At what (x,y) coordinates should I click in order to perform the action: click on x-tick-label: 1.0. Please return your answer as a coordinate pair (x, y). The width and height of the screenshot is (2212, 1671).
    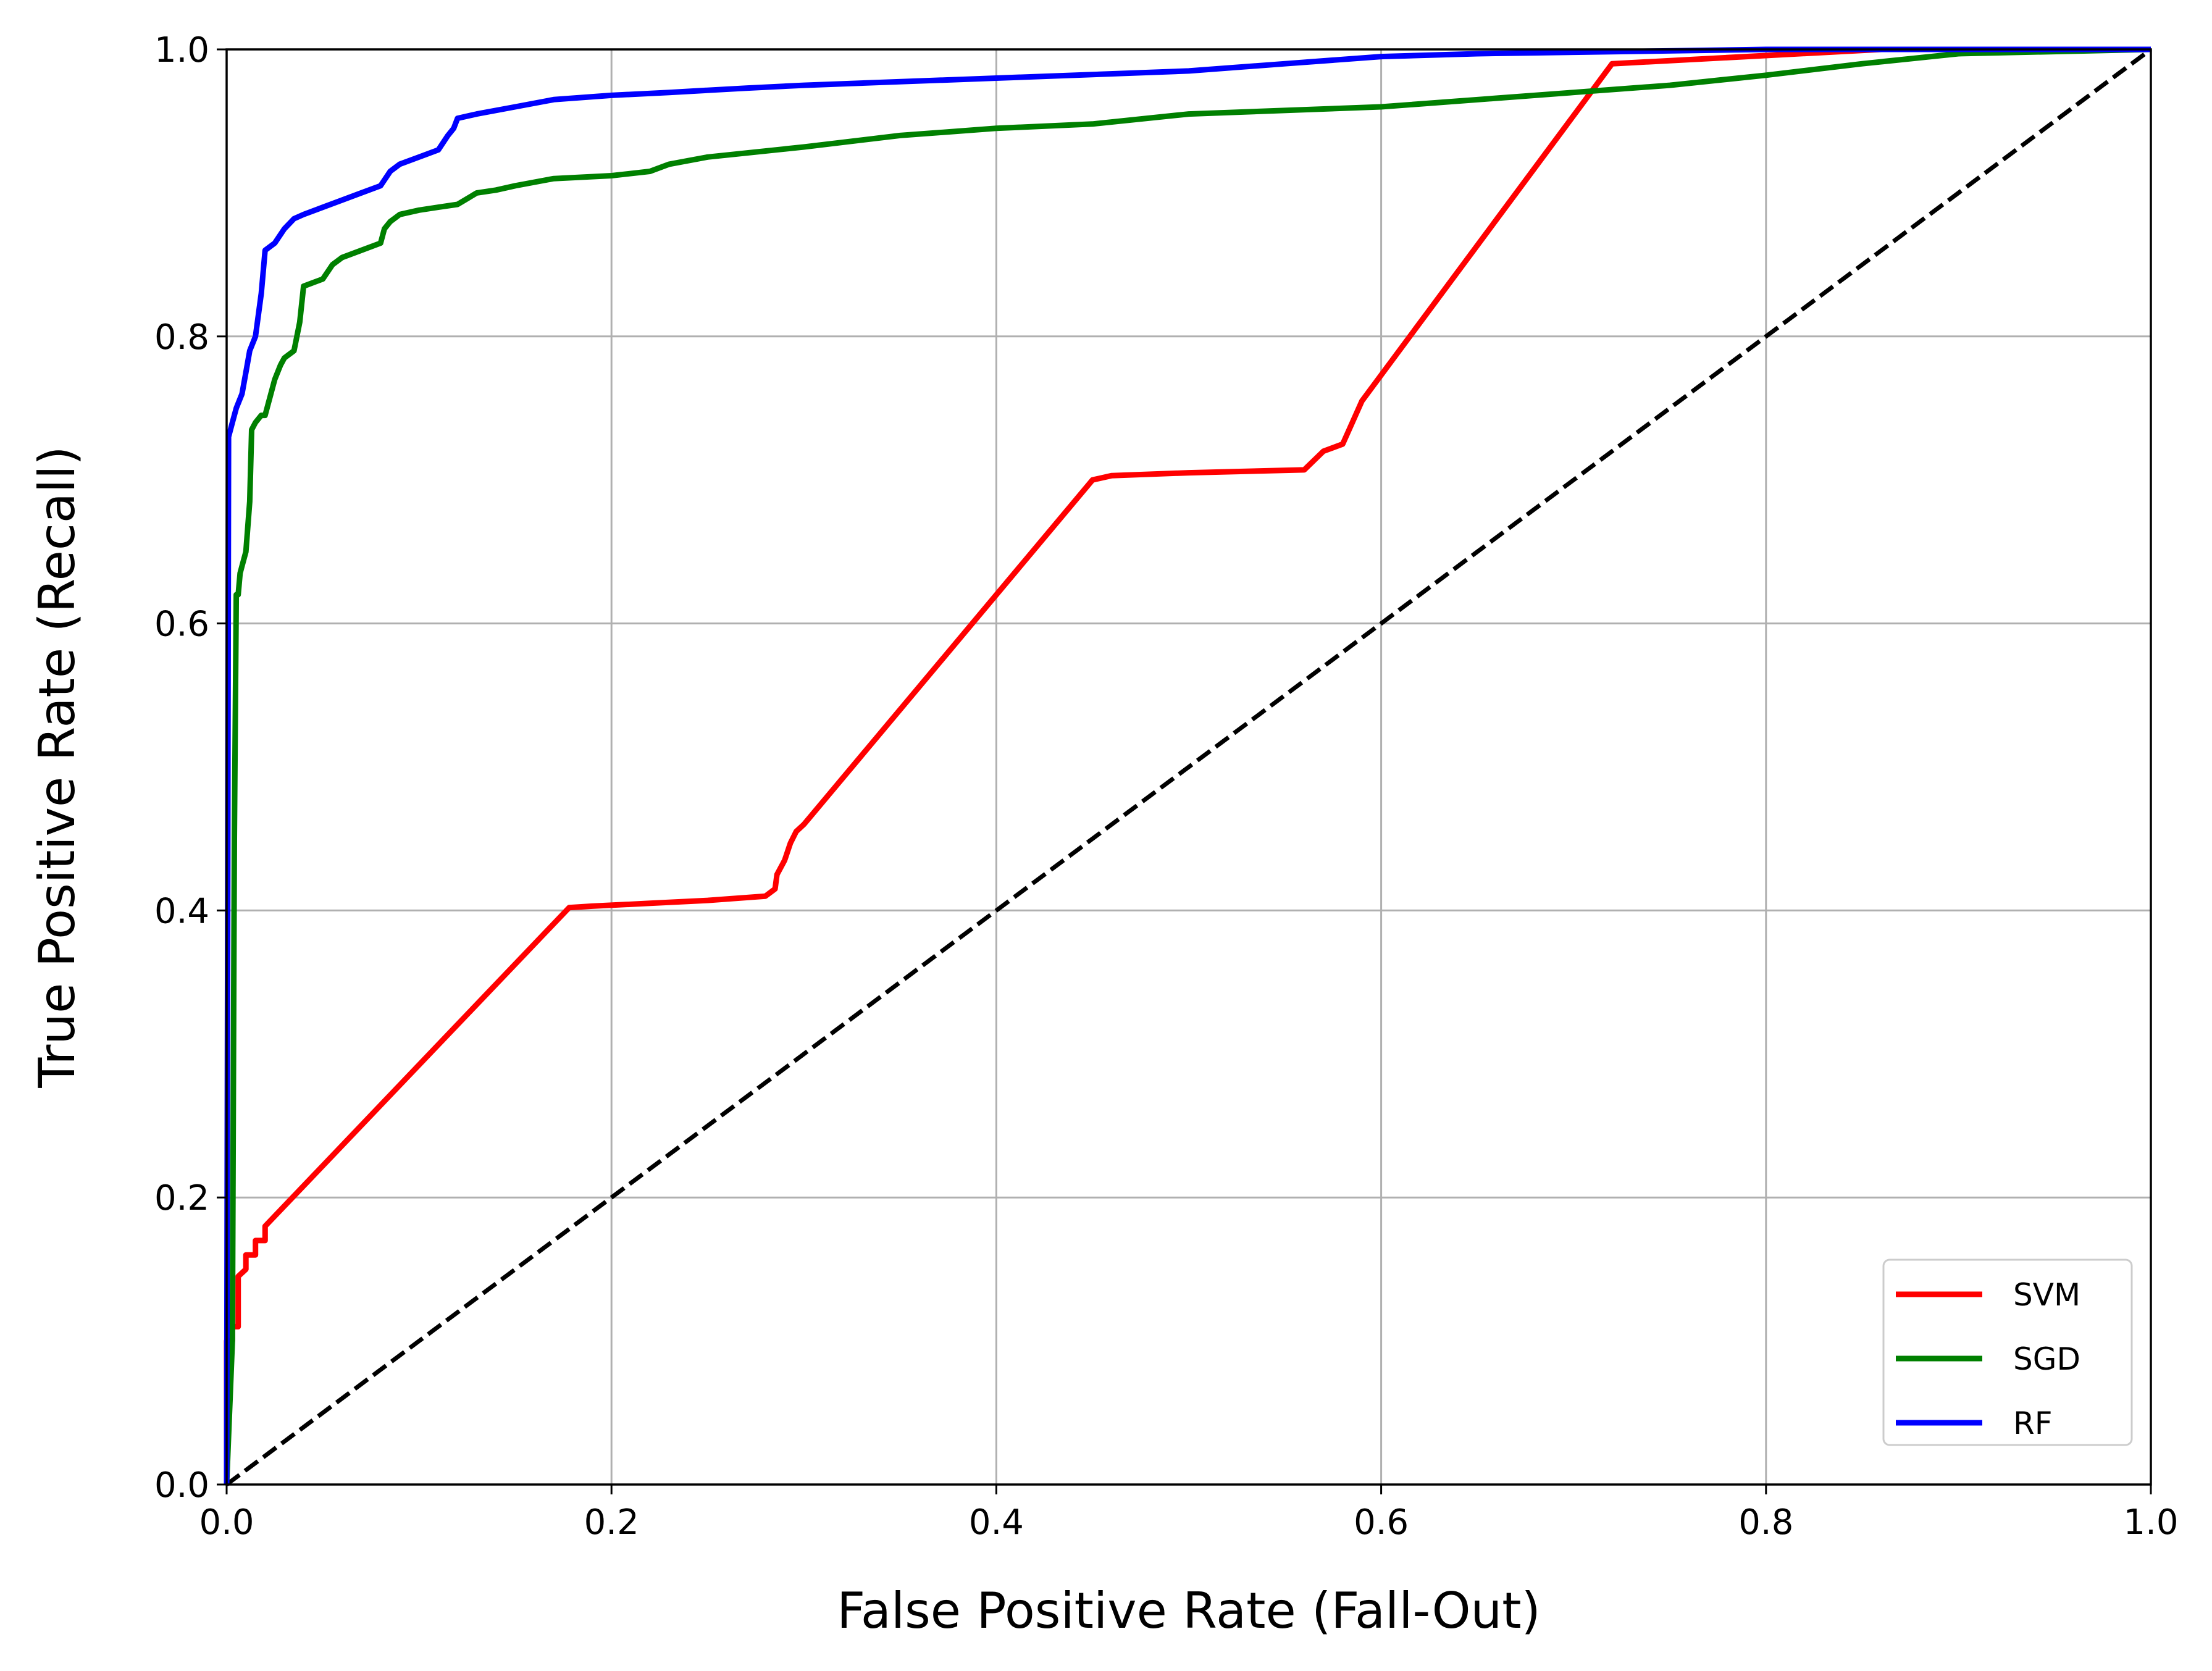
    Looking at the image, I should click on (2150, 1522).